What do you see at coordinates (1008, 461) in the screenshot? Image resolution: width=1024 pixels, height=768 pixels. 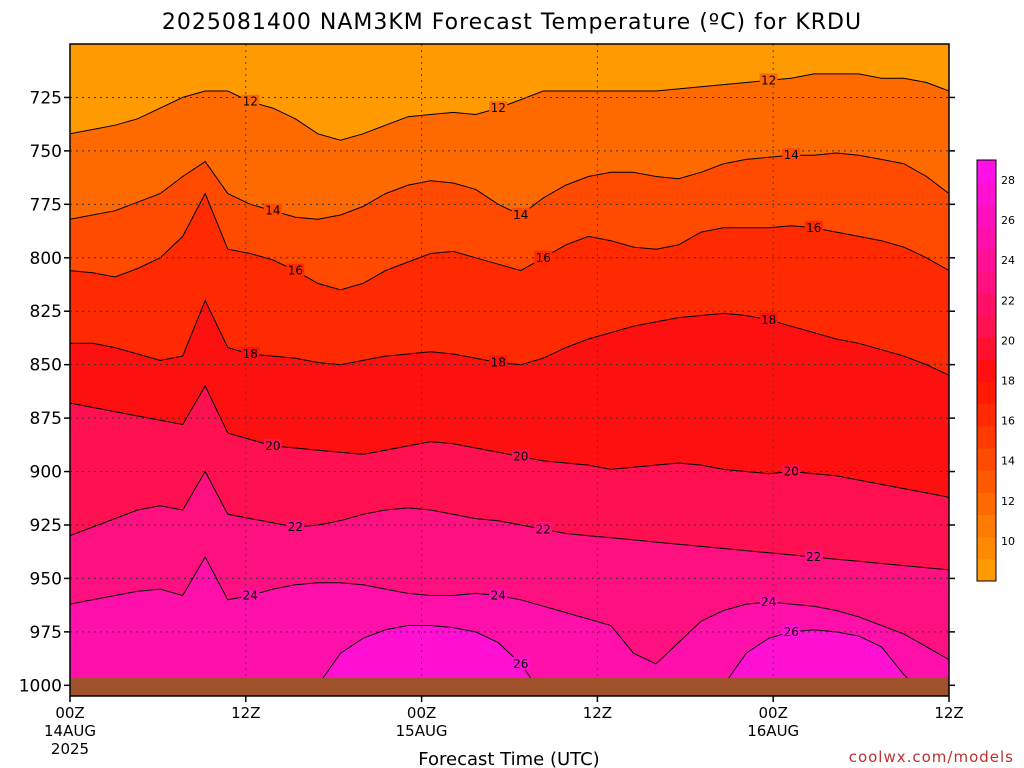 I see `colorbar-tick-label: 14` at bounding box center [1008, 461].